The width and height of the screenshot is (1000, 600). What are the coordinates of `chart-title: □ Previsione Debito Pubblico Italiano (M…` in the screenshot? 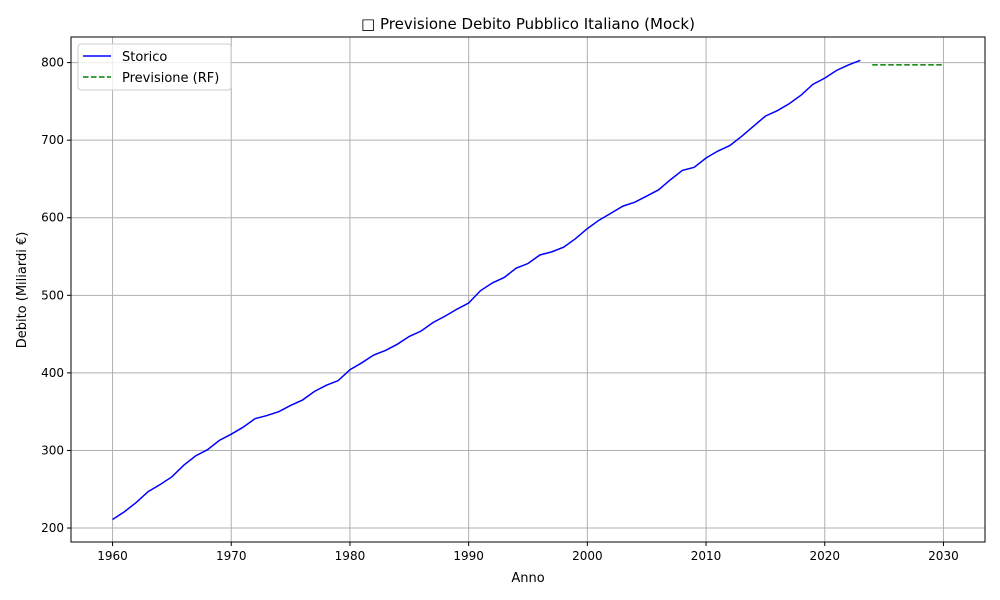 It's located at (528, 24).